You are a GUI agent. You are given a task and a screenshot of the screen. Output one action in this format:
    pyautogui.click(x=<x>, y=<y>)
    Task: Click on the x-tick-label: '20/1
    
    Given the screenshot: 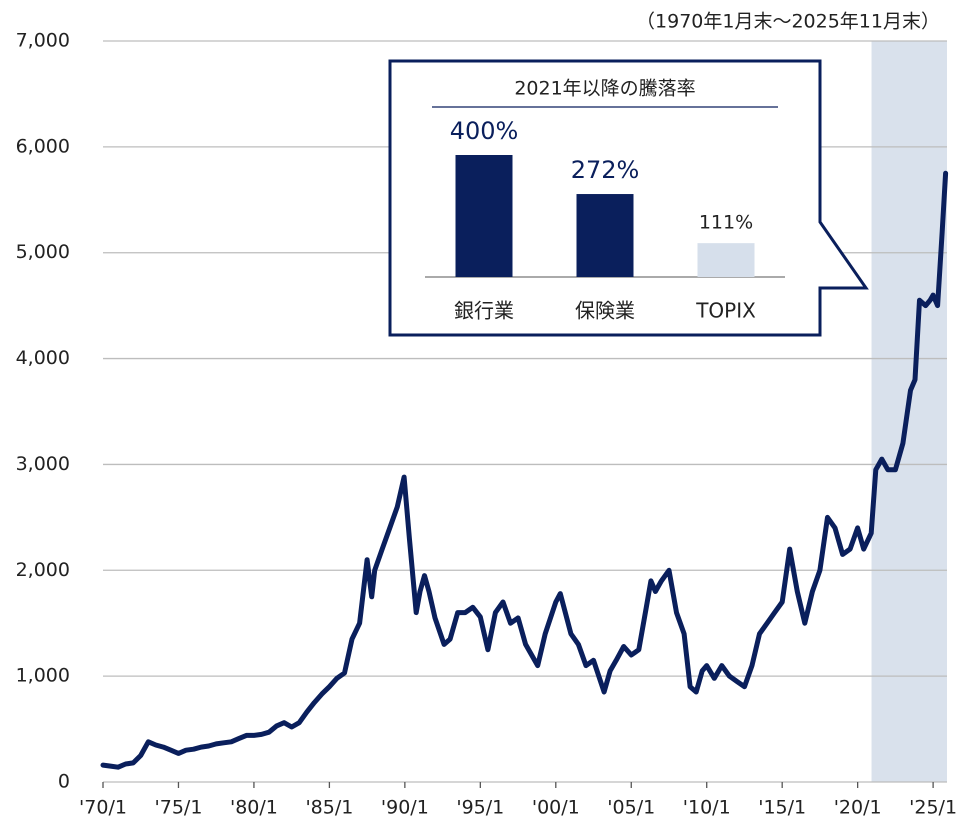 What is the action you would take?
    pyautogui.click(x=858, y=808)
    